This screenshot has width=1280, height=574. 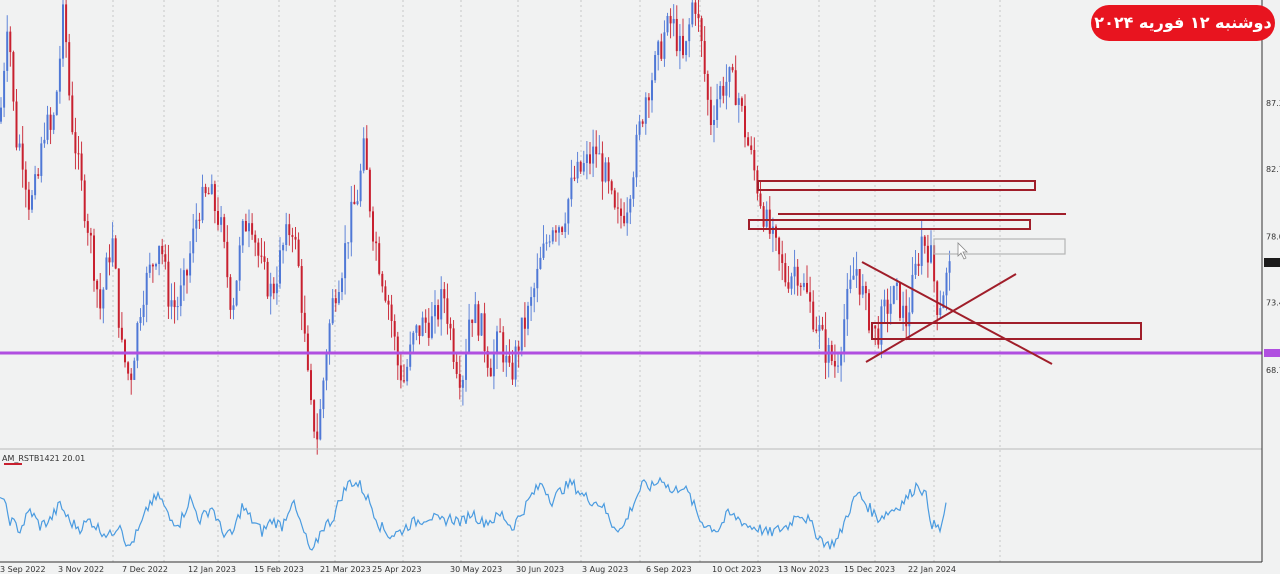 What do you see at coordinates (999, 246) in the screenshot?
I see `faded-zone-rect` at bounding box center [999, 246].